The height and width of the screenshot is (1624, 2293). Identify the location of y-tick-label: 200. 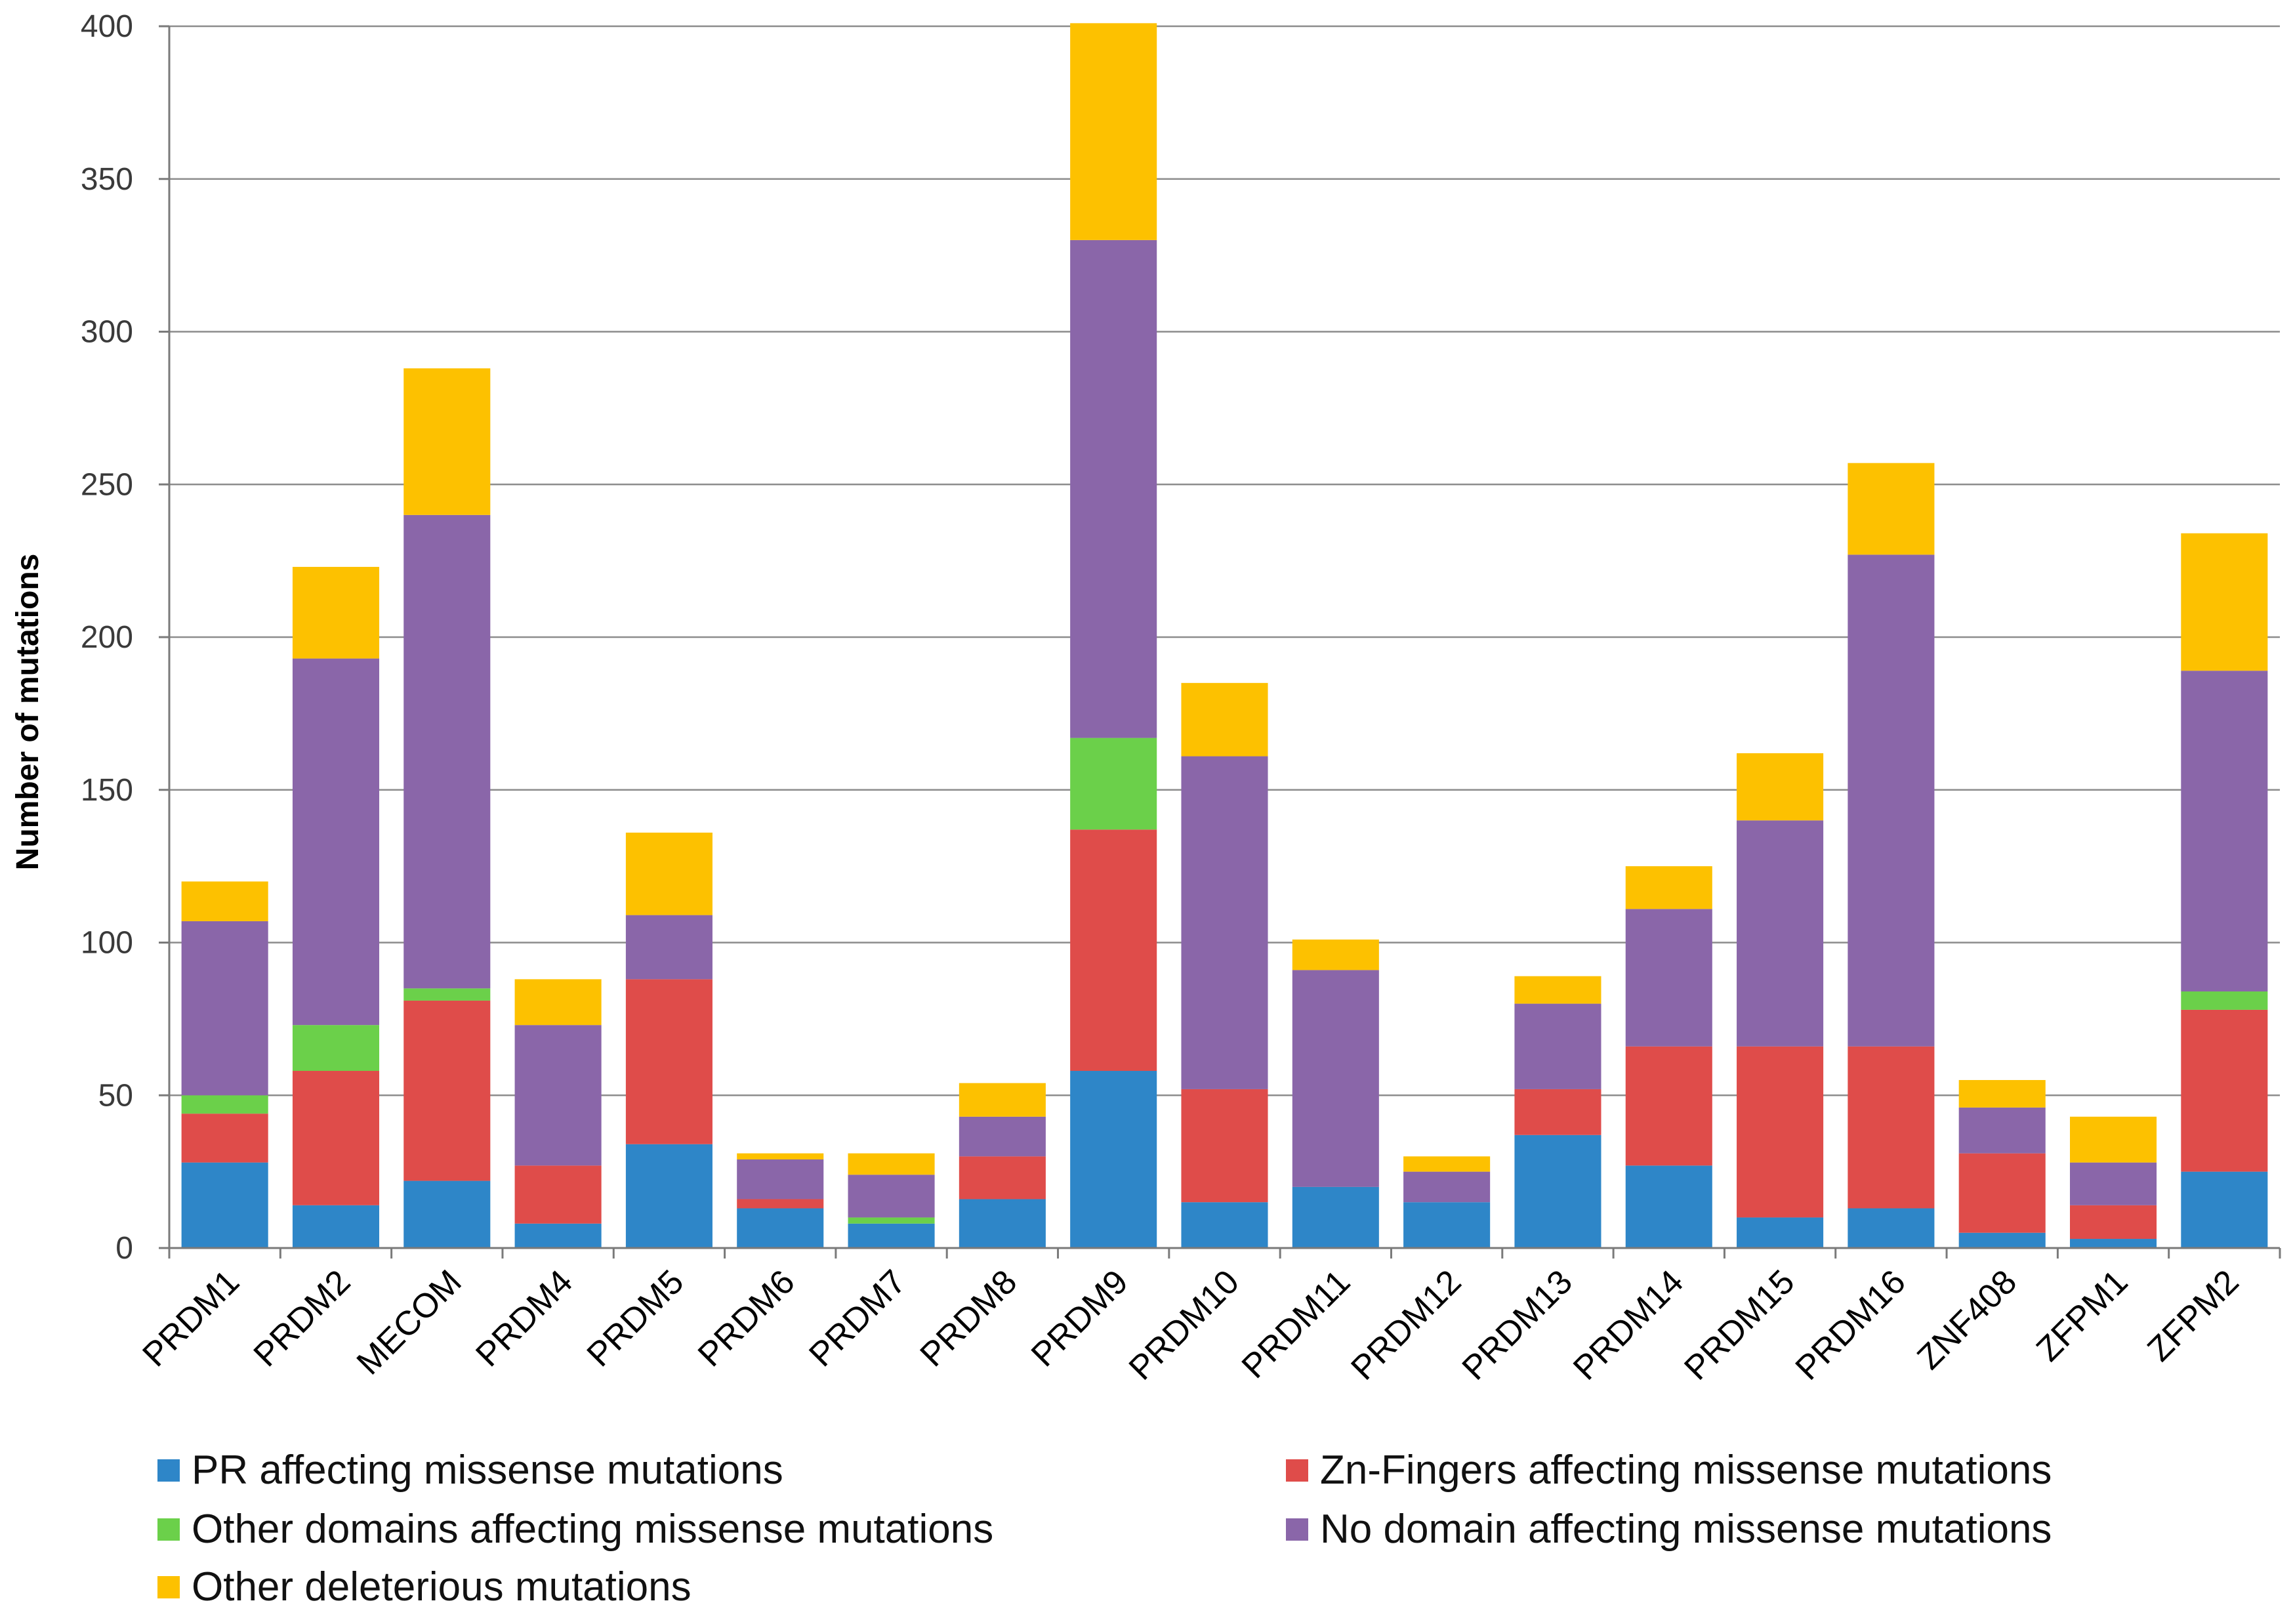
(107, 637).